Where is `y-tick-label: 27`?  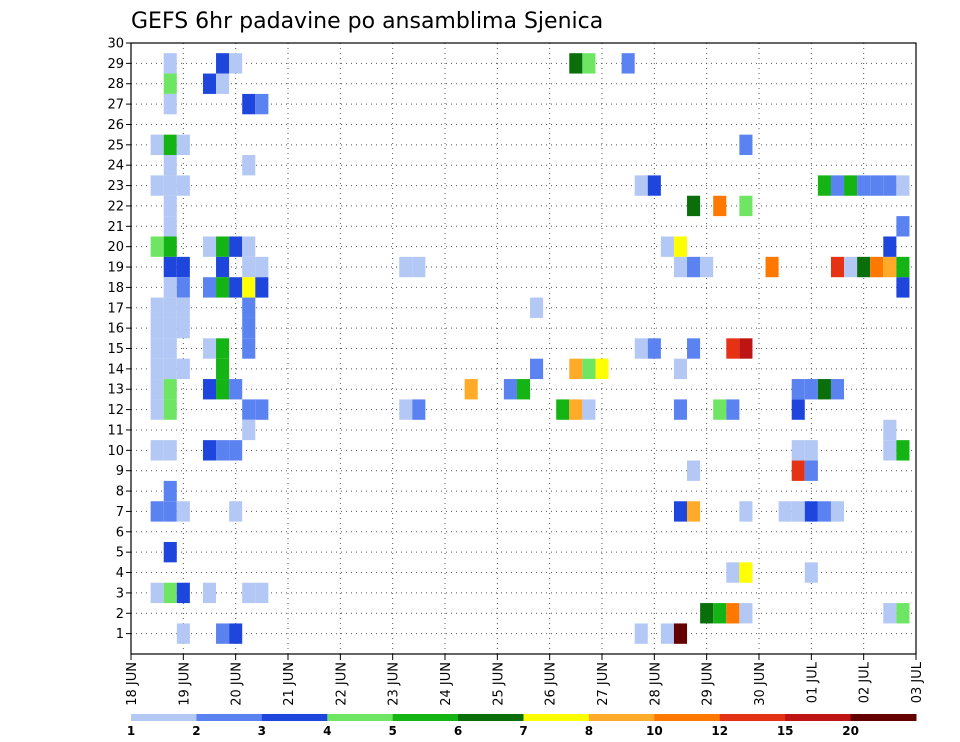
y-tick-label: 27 is located at coordinates (115, 105).